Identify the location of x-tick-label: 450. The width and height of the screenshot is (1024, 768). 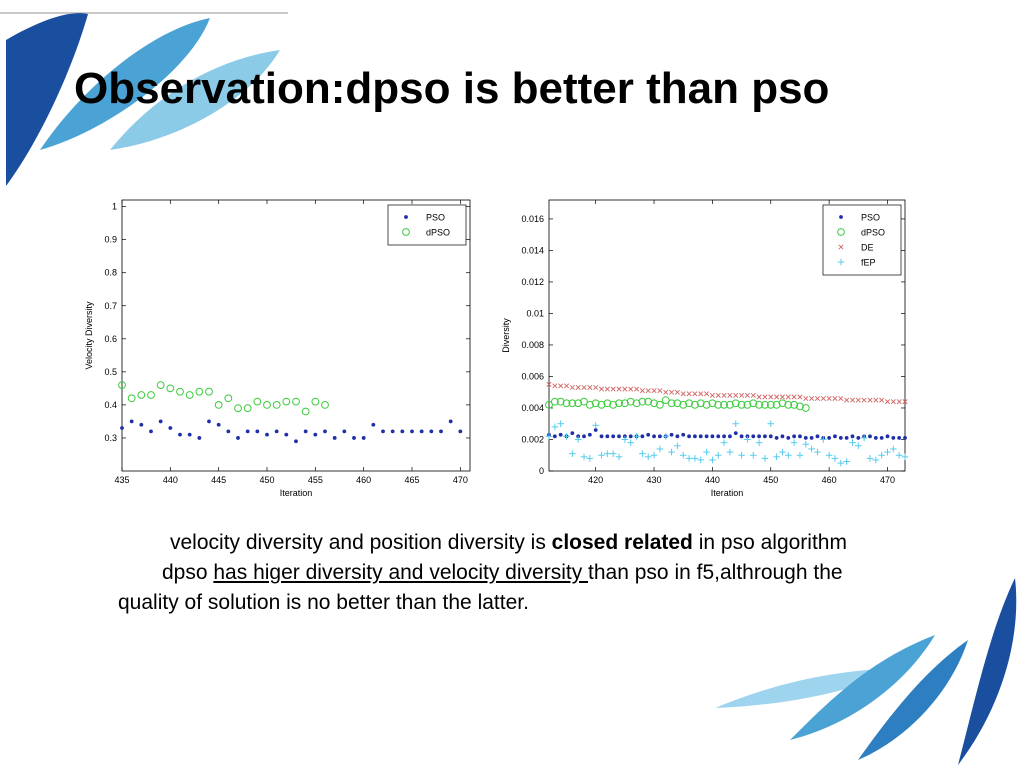
(266, 480).